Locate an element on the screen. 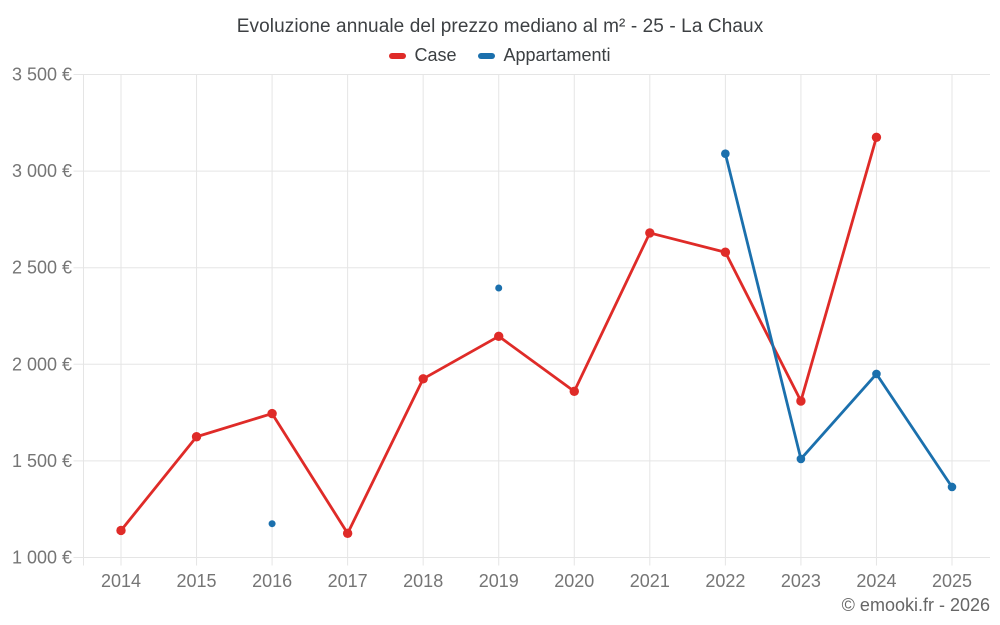 The height and width of the screenshot is (625, 1000). legend-label-case: Case is located at coordinates (435, 55).